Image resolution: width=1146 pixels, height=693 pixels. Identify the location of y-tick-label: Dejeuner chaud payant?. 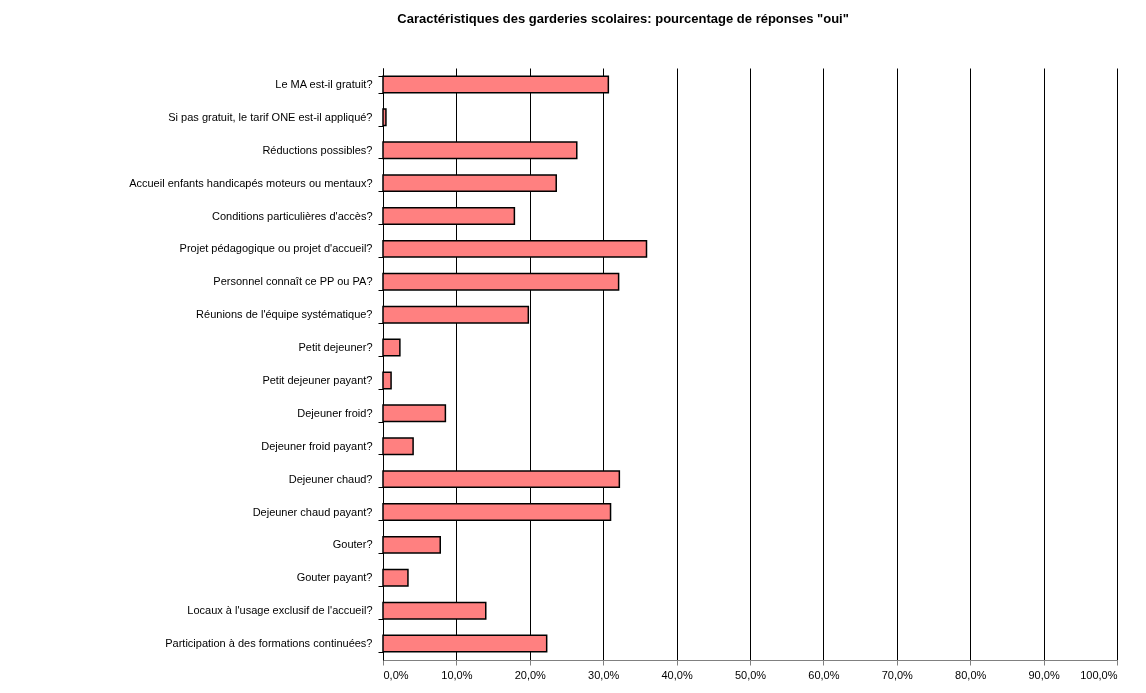
(312, 511).